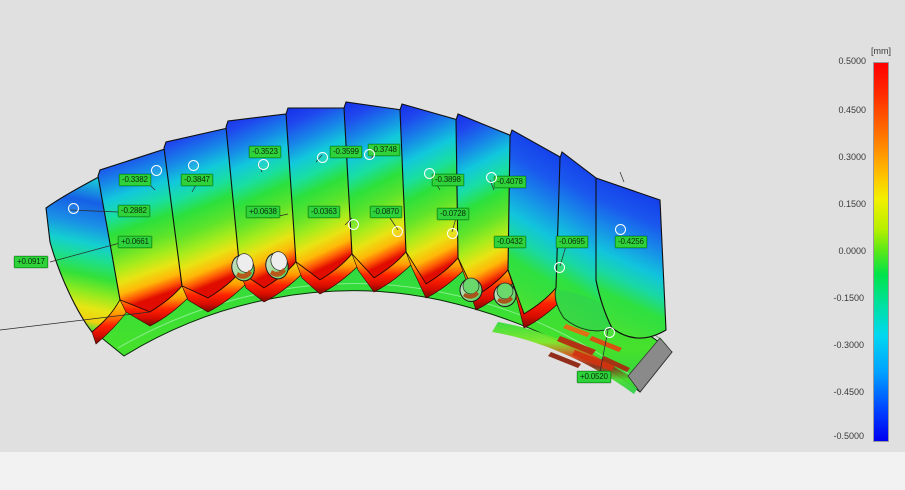 The width and height of the screenshot is (905, 490). What do you see at coordinates (572, 242) in the screenshot?
I see `deviation-label-p16: -0.0695` at bounding box center [572, 242].